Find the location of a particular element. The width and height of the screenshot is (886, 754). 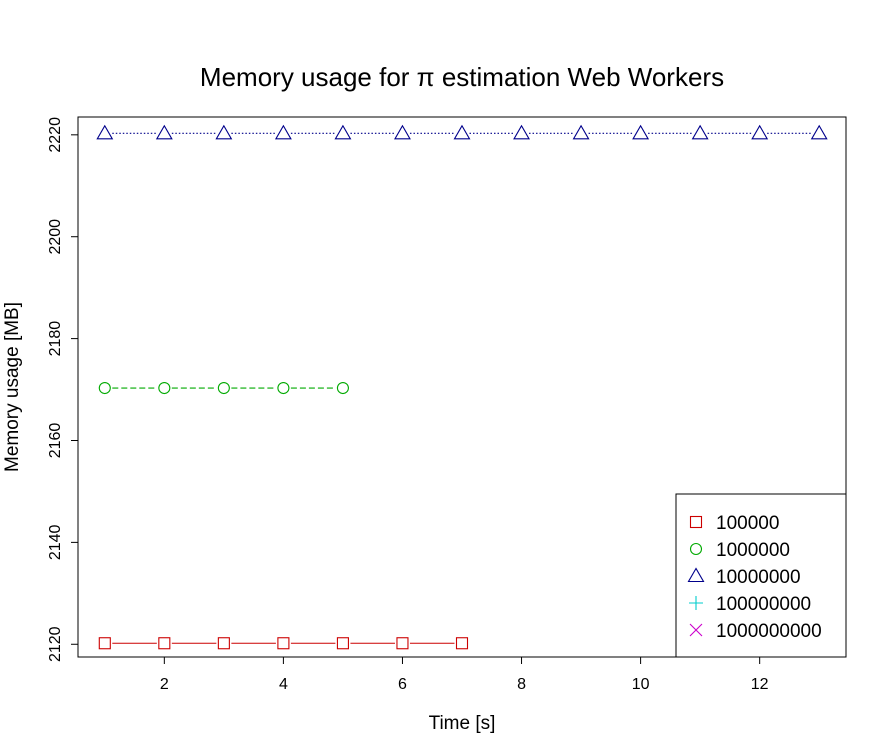

y-axis: 2120 2140 2160 2180 2200 2220 is located at coordinates (63, 389).